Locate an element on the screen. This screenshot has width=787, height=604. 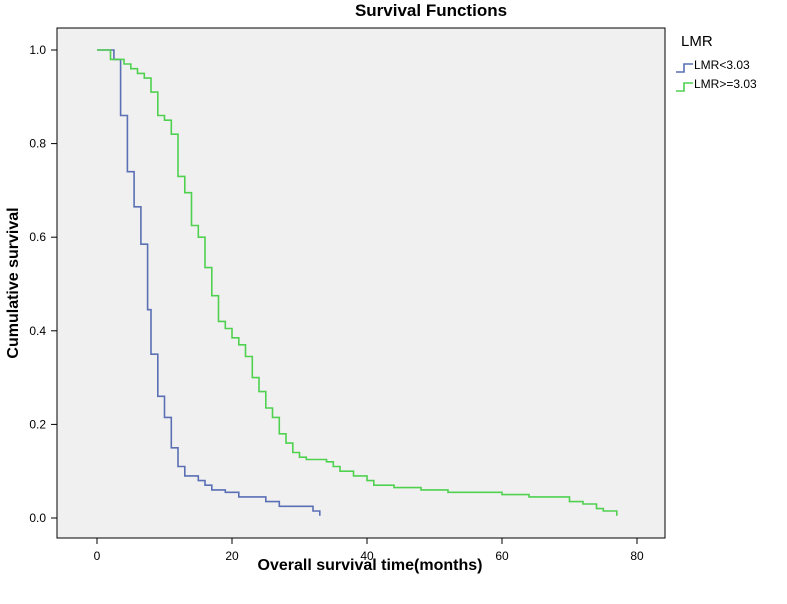
y-tick-label: 0.6 is located at coordinates (37, 237).